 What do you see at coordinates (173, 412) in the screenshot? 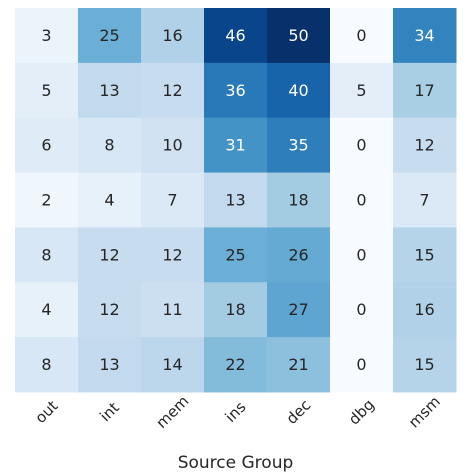
I see `x-tick-label: mem` at bounding box center [173, 412].